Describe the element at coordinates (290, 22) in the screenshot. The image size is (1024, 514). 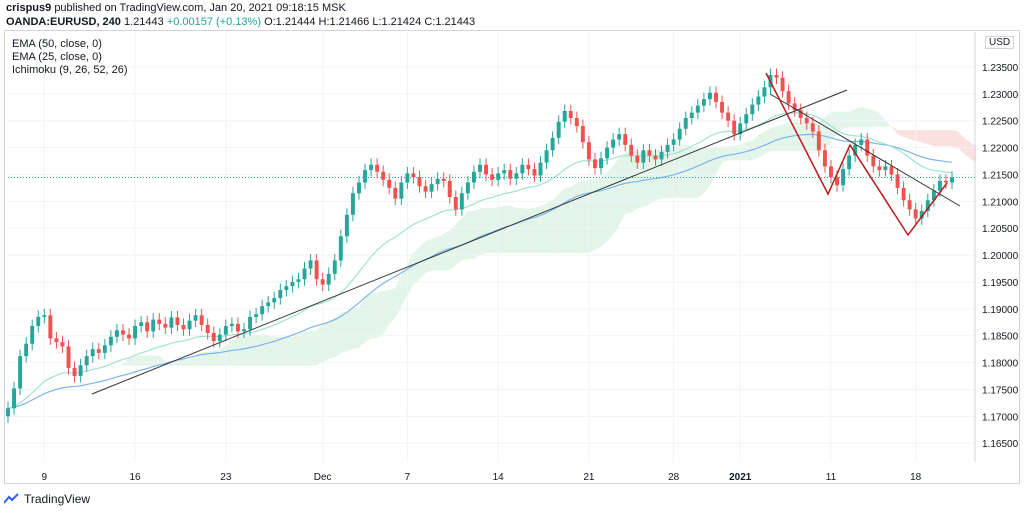
I see `ohlc-open: O:1.21444` at that location.